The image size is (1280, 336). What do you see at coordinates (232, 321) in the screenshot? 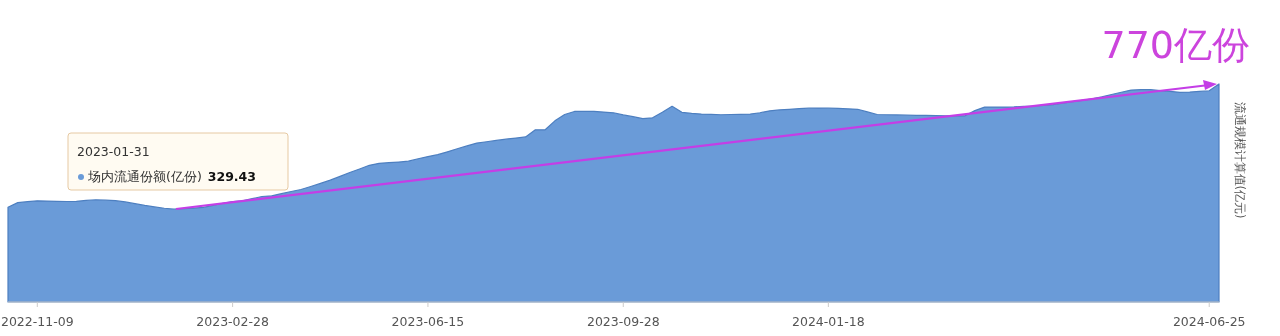
I see `x-tick-label: 2023-02-28` at bounding box center [232, 321].